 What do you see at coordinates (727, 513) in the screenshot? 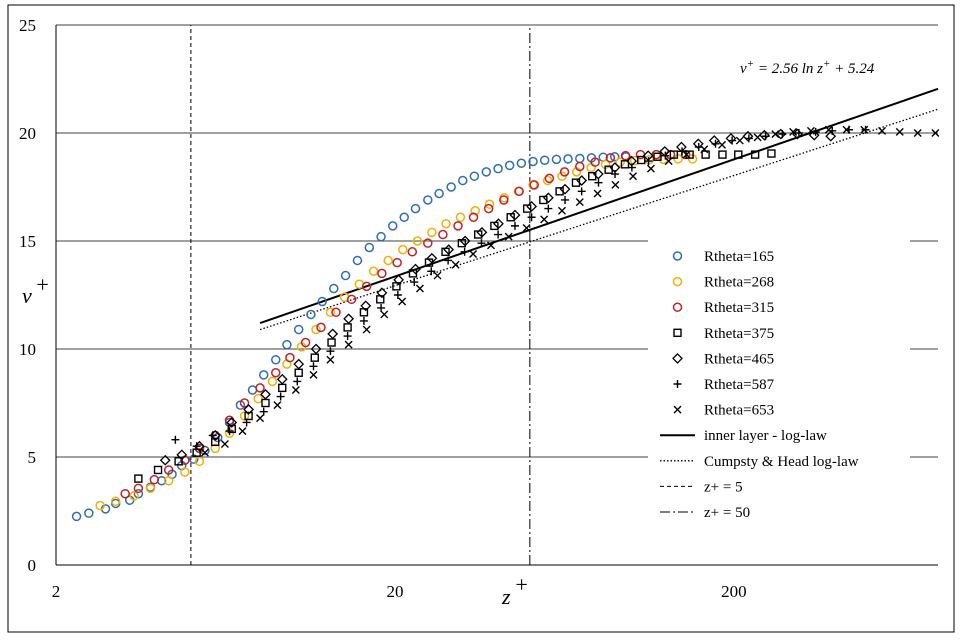
I see `legend-label: z+ = 50` at bounding box center [727, 513].